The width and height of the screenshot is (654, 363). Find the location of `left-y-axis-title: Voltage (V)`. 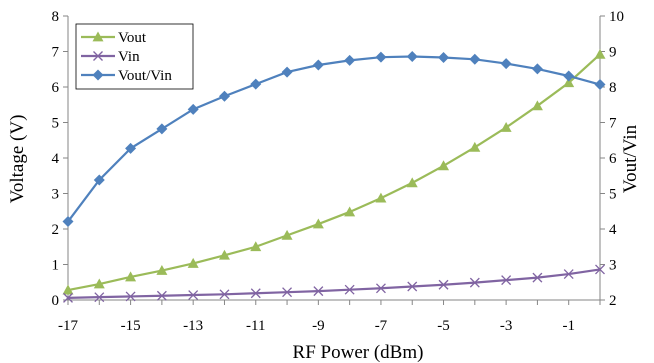

left-y-axis-title: Voltage (V) is located at coordinates (17, 159).